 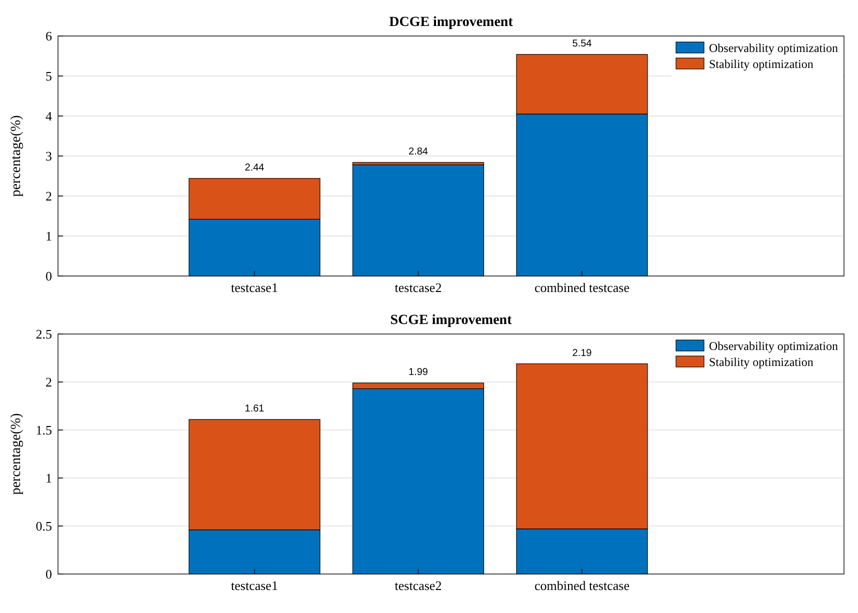 I want to click on total-label: 2.19, so click(x=582, y=353).